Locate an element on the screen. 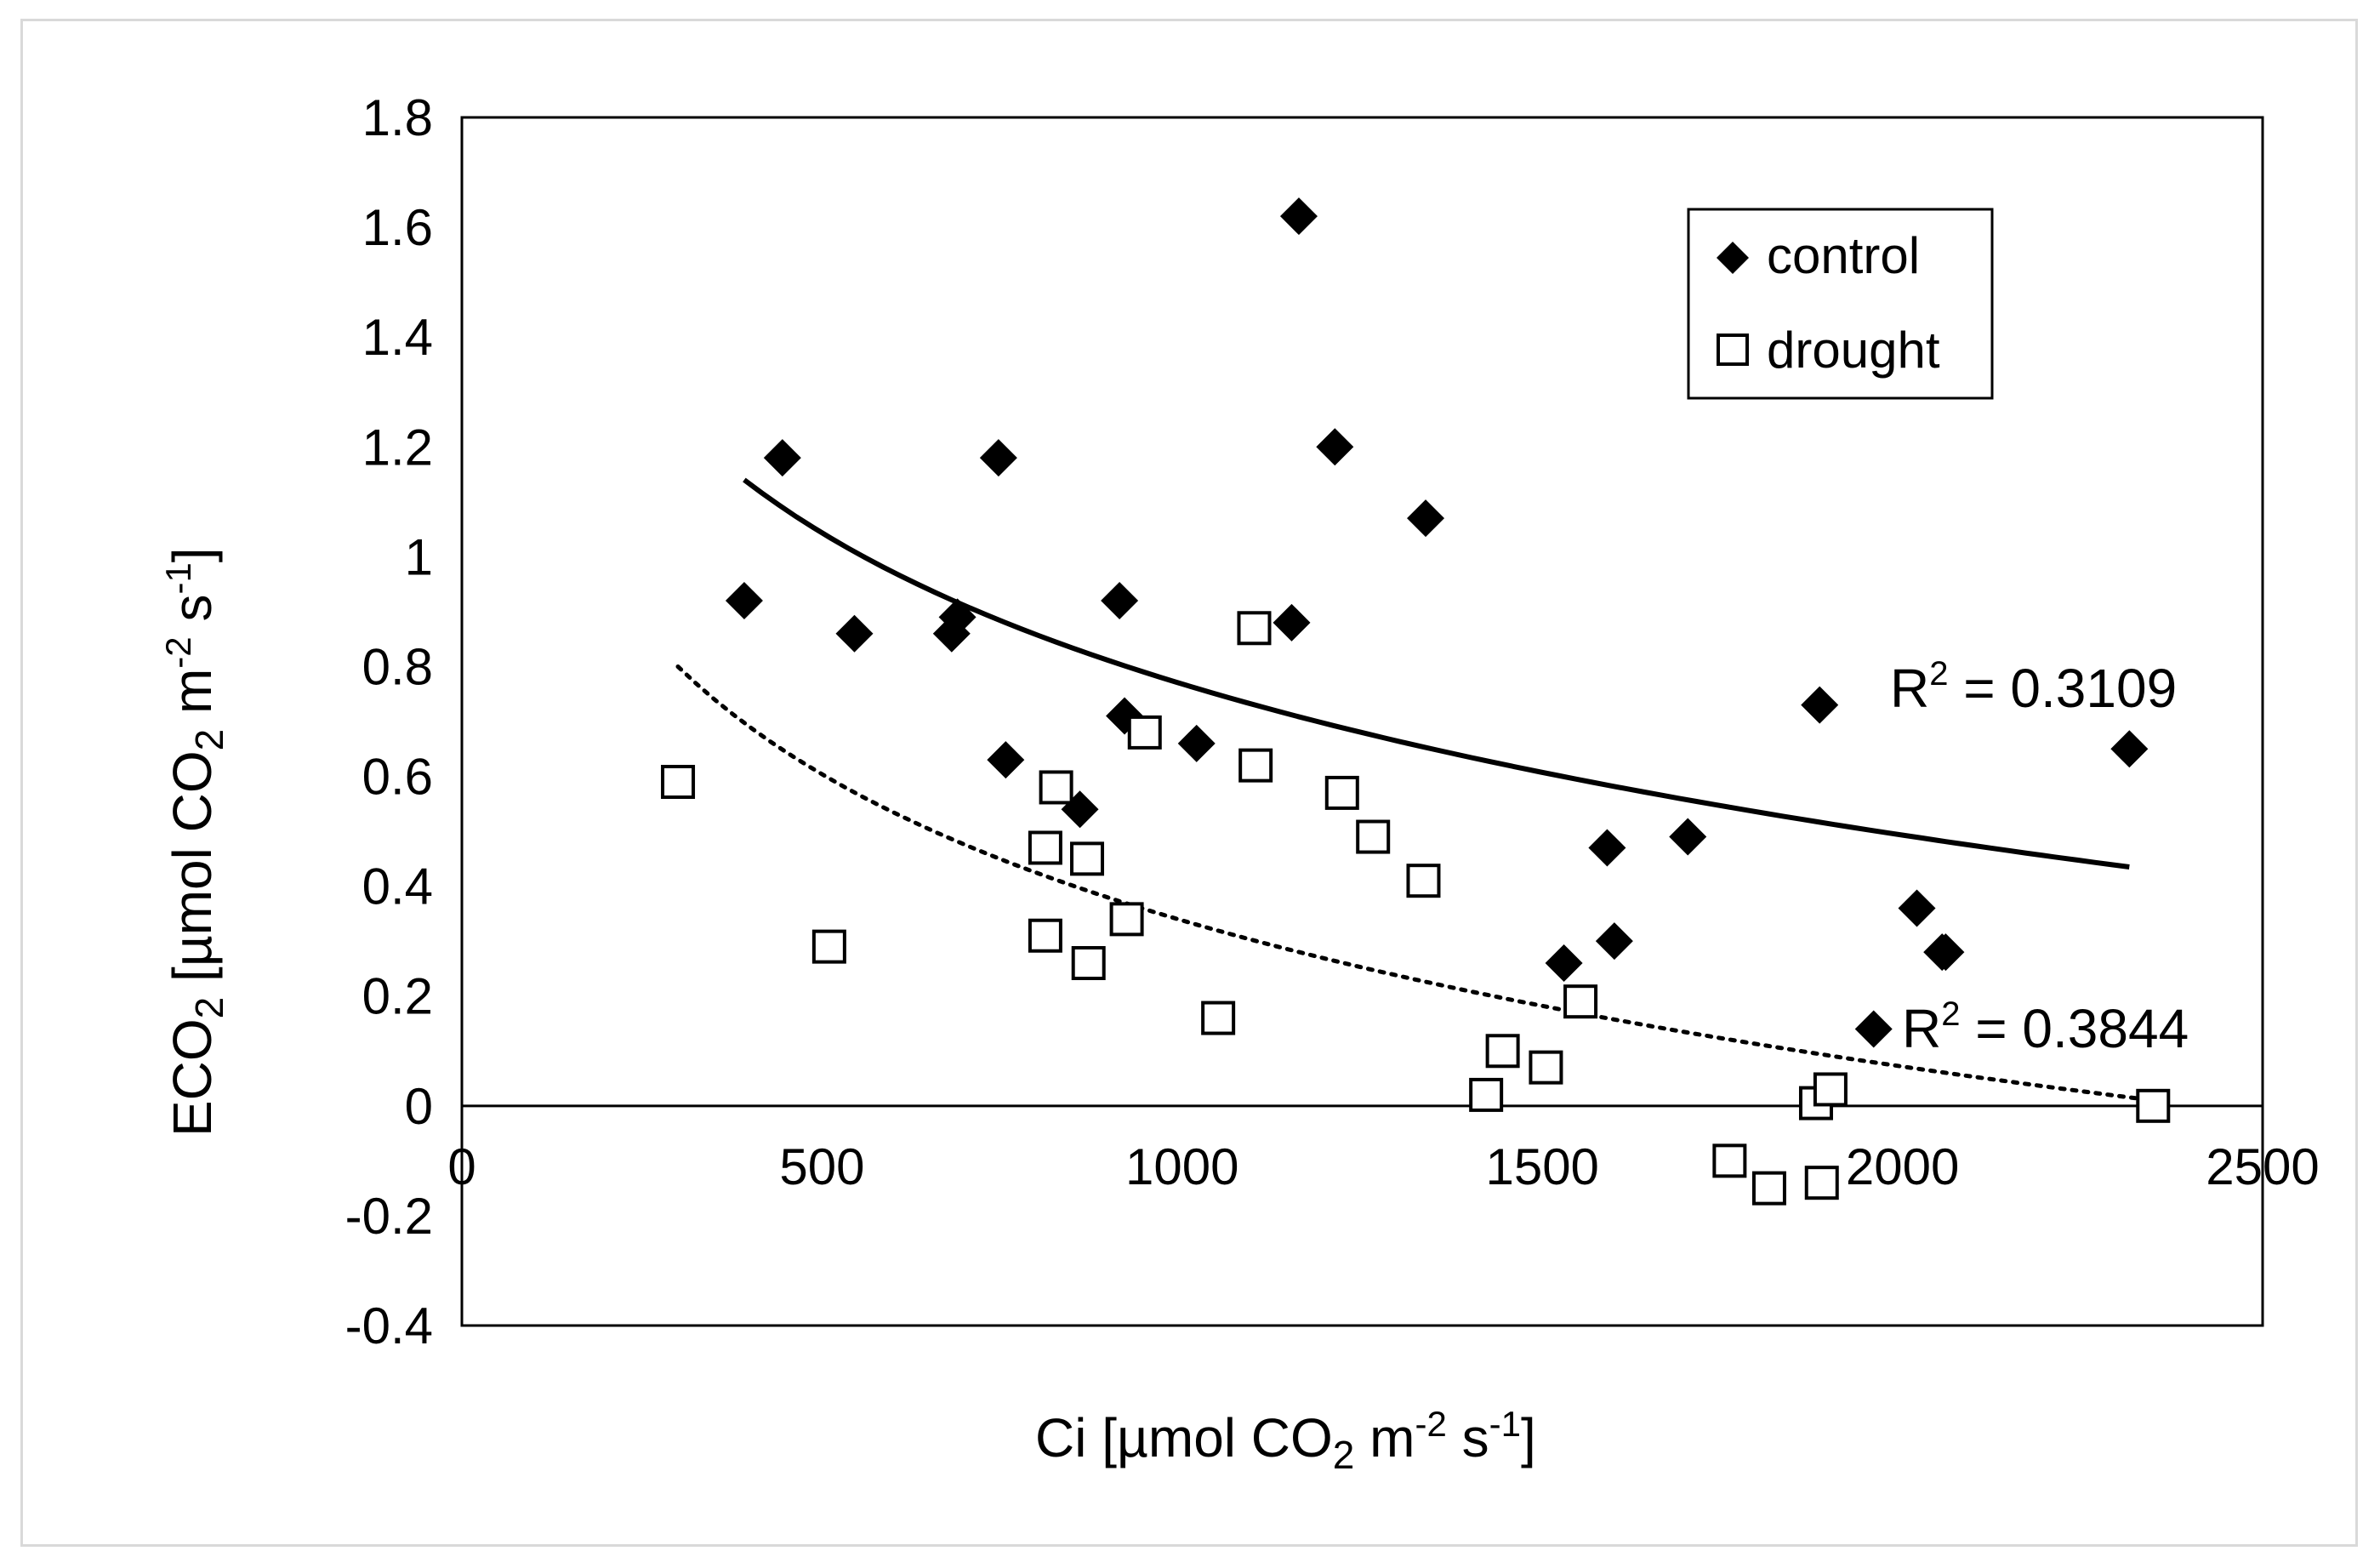 This screenshot has width=2380, height=1568. y-tick-label: 0.4 is located at coordinates (397, 887).